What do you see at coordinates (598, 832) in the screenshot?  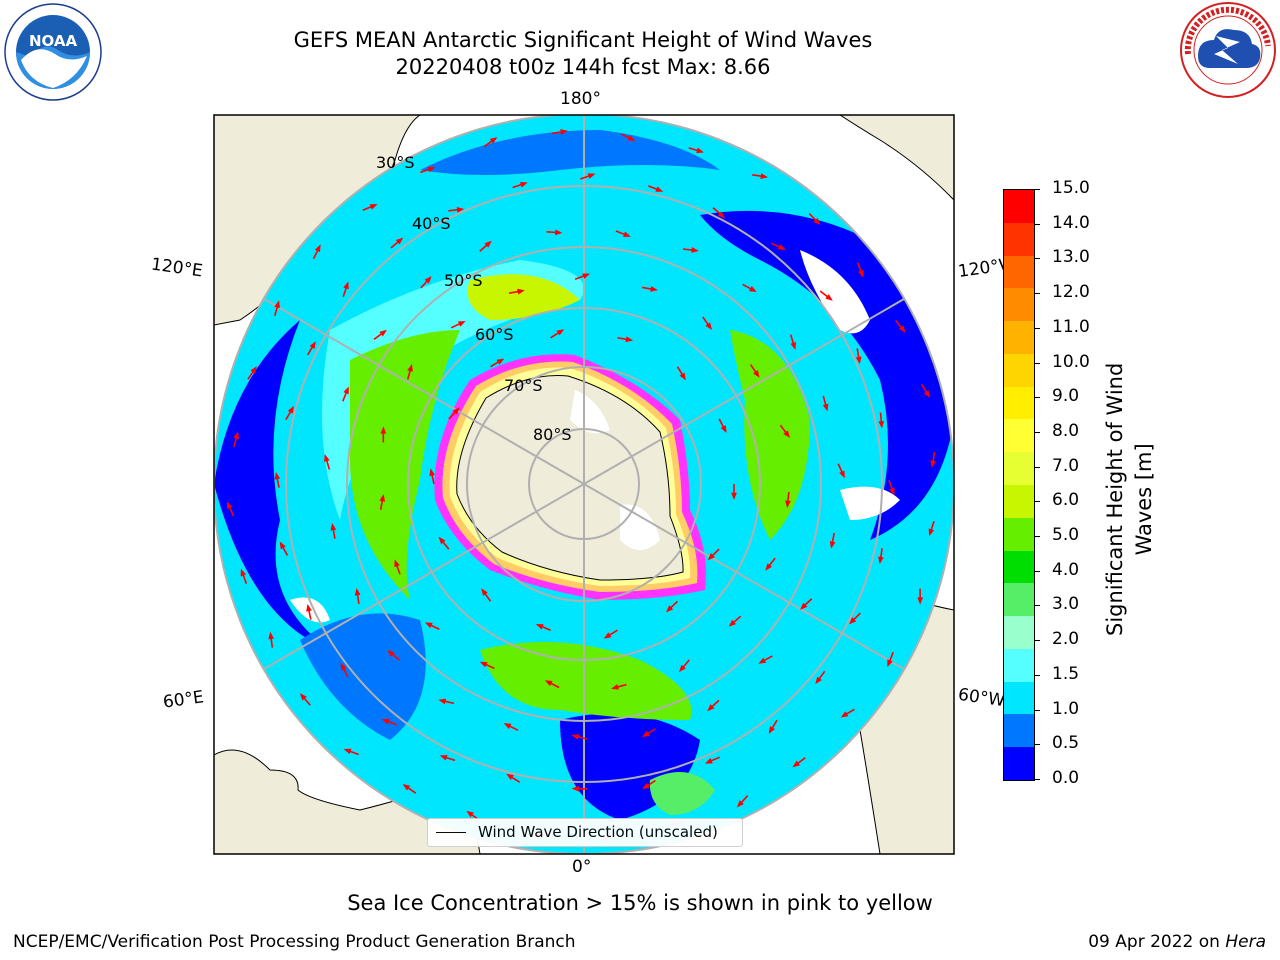 I see `legend-label: Wind Wave Direction (unscaled)` at bounding box center [598, 832].